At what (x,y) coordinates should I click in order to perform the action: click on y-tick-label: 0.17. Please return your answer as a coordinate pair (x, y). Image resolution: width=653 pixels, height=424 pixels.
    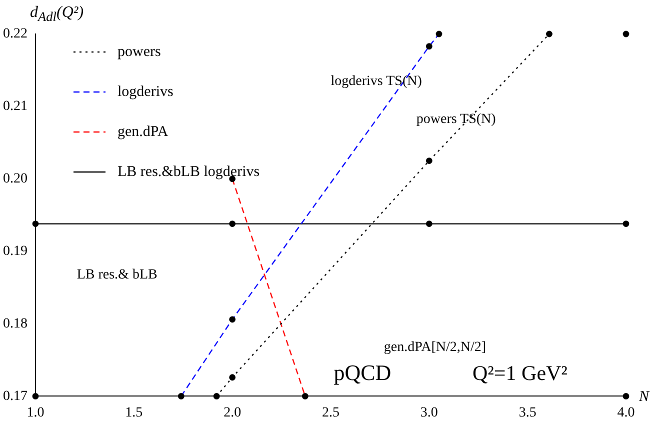
    Looking at the image, I should click on (15, 396).